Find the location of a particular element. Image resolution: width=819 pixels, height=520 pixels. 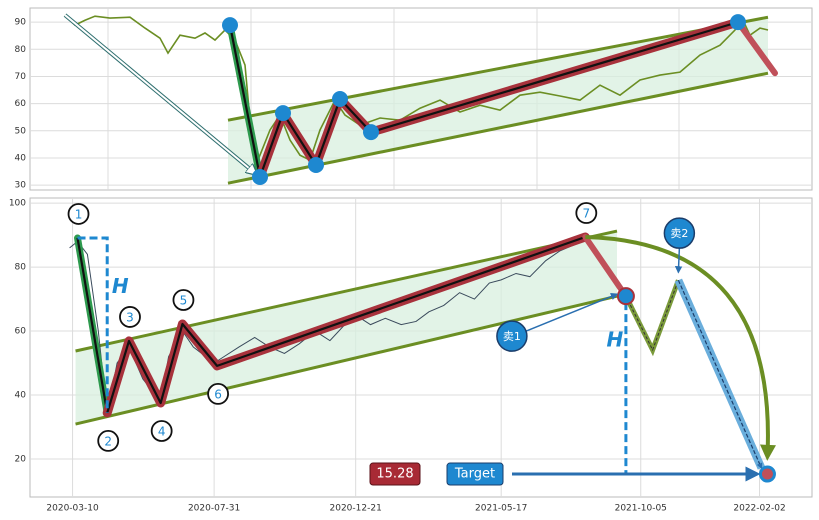

pivot-label: 1 is located at coordinates (79, 214).